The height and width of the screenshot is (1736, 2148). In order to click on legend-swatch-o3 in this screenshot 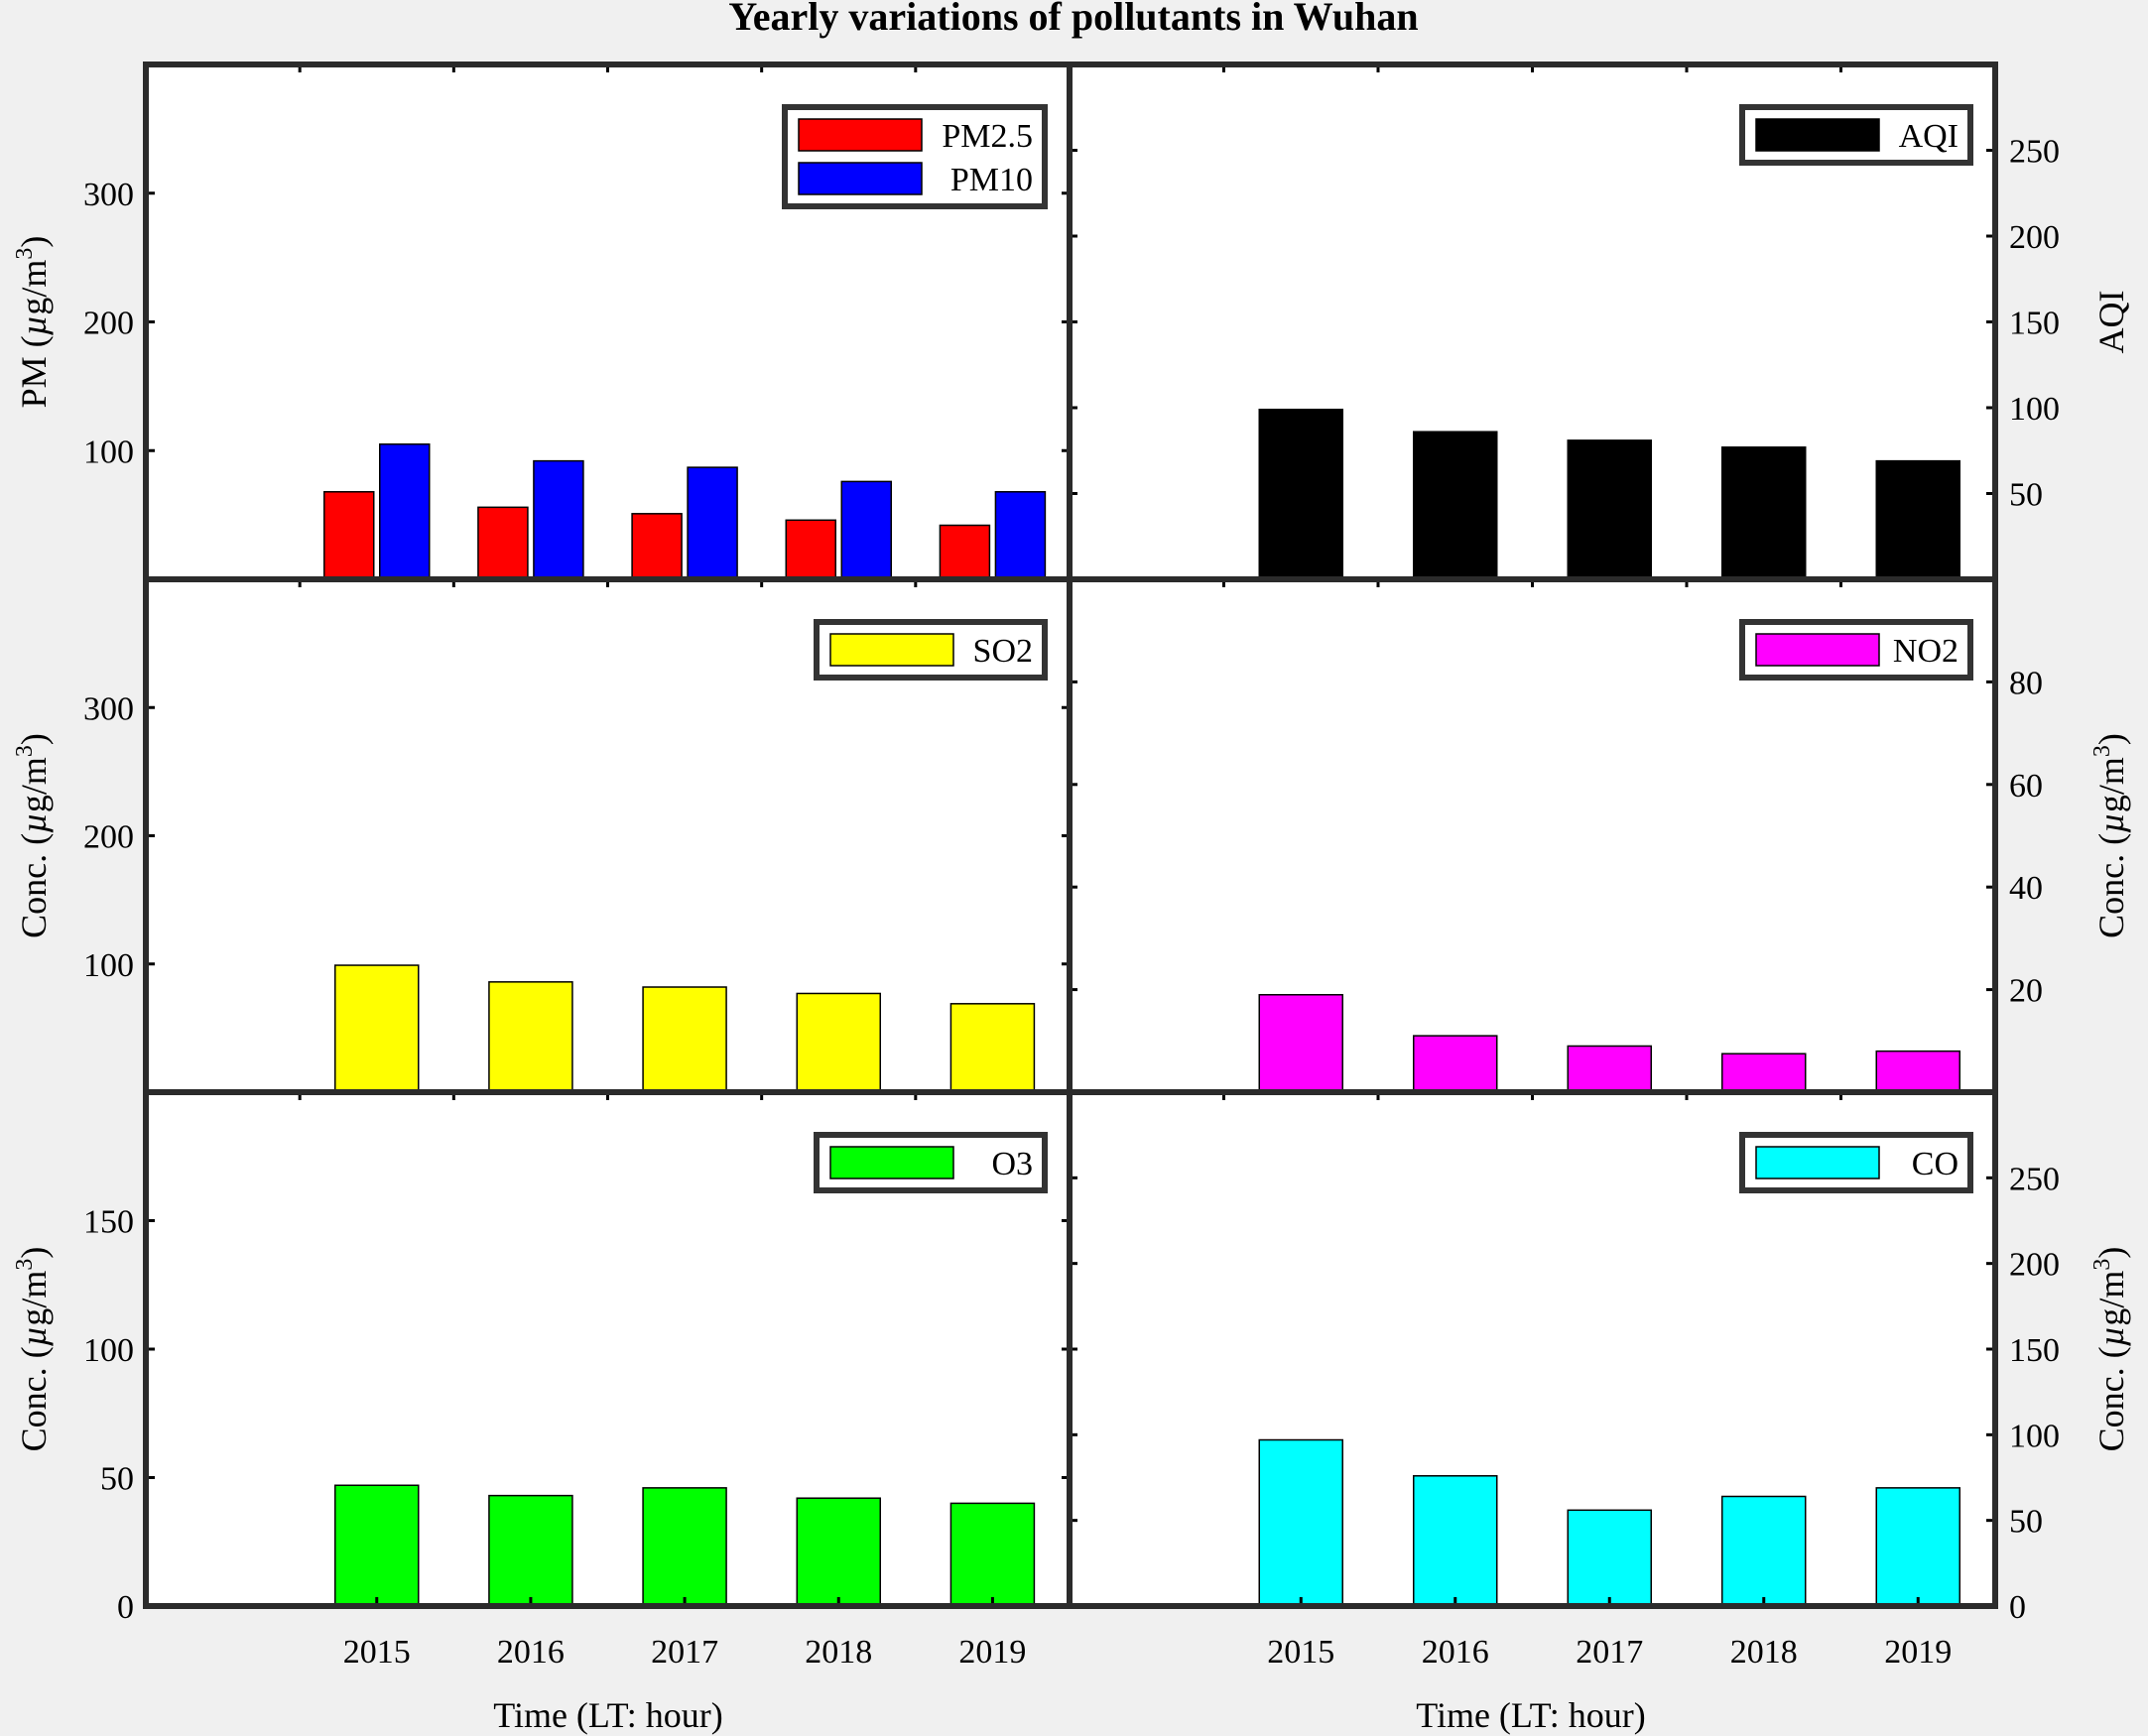, I will do `click(891, 1162)`.